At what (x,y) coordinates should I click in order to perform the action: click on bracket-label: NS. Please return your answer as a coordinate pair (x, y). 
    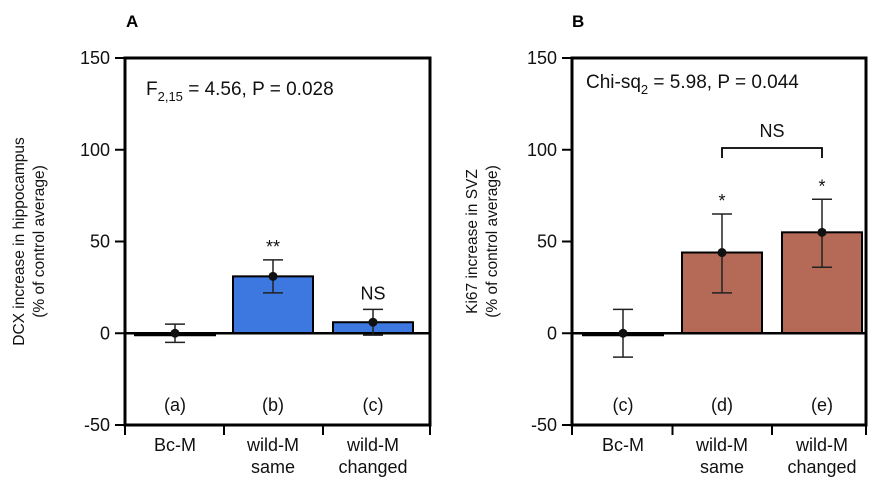
    Looking at the image, I should click on (771, 131).